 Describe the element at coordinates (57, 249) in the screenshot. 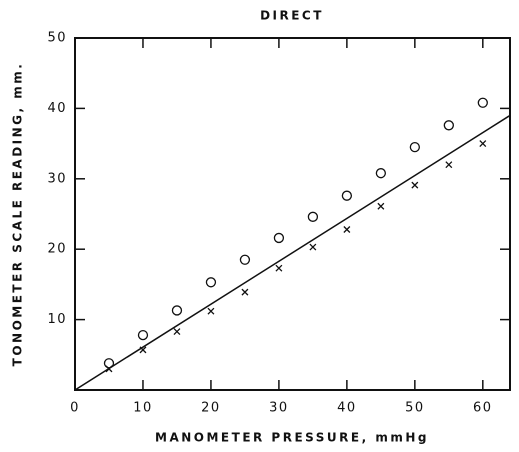

I see `y-tick-label: 20` at that location.